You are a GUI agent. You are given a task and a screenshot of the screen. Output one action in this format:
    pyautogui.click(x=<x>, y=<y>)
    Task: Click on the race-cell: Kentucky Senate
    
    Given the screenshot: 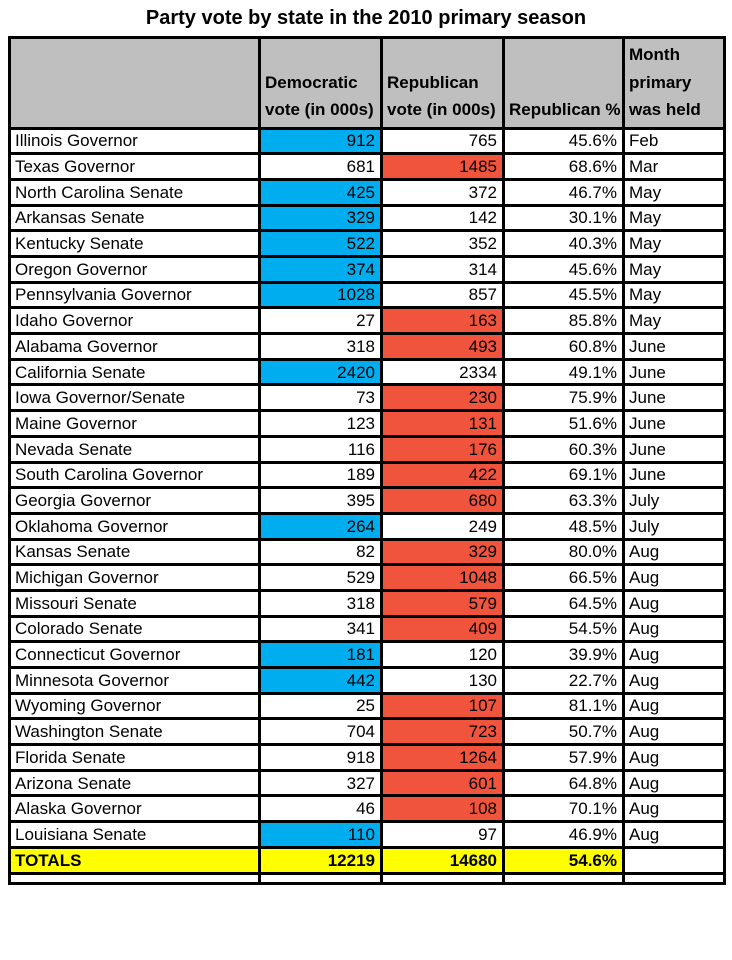 What is the action you would take?
    pyautogui.click(x=134, y=244)
    